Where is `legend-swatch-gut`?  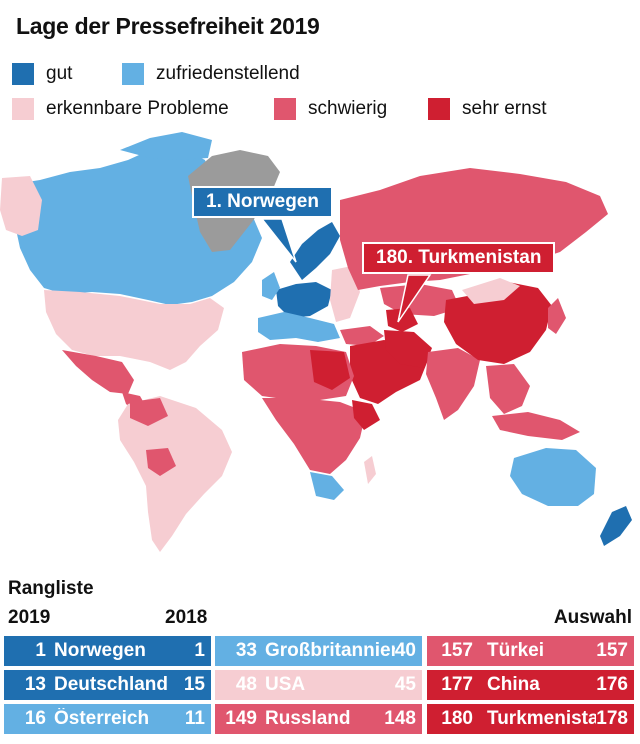 legend-swatch-gut is located at coordinates (23, 74).